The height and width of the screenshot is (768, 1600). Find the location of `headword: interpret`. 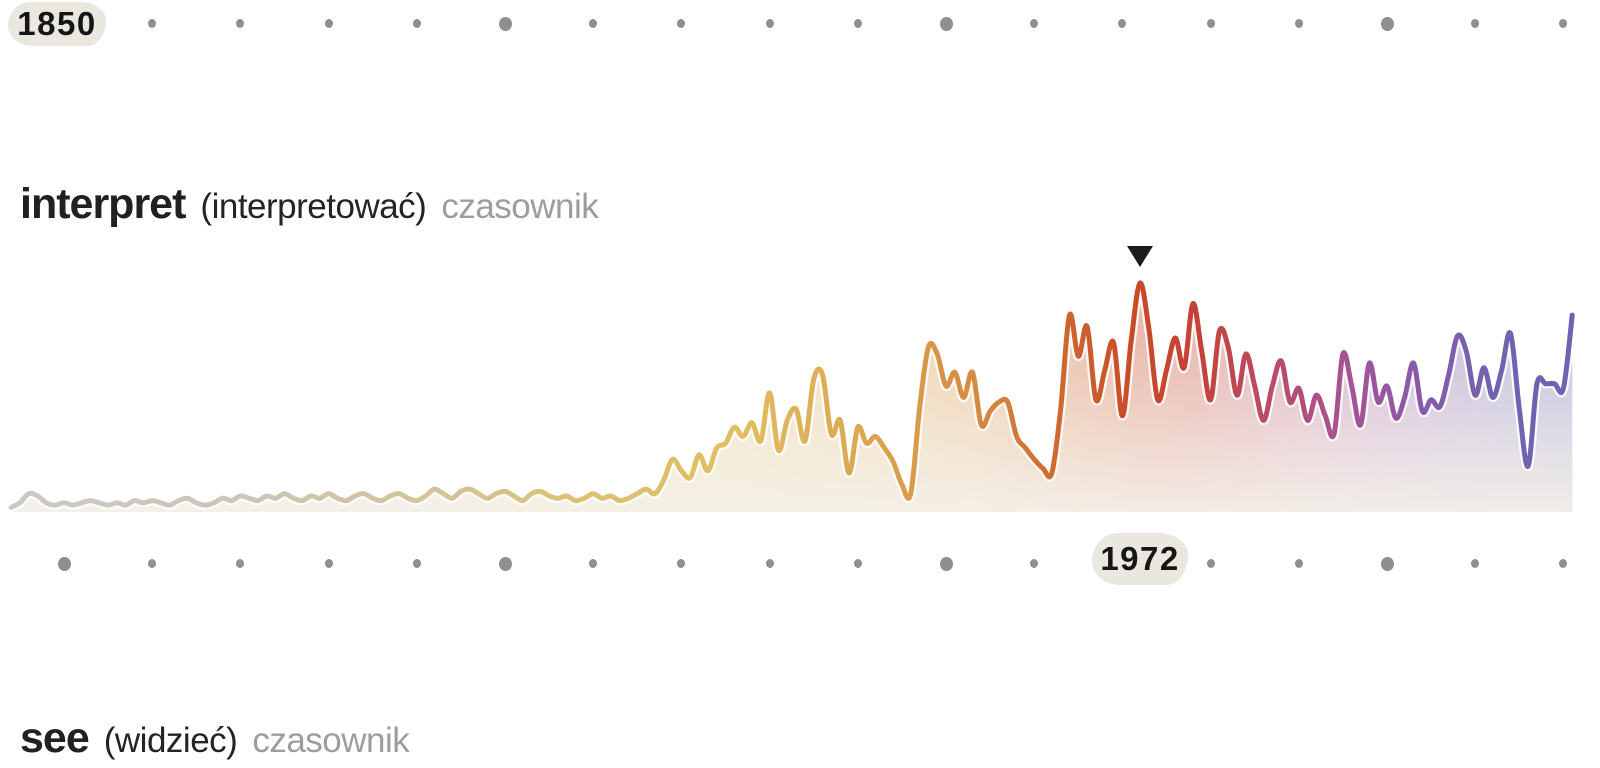

headword: interpret is located at coordinates (103, 204).